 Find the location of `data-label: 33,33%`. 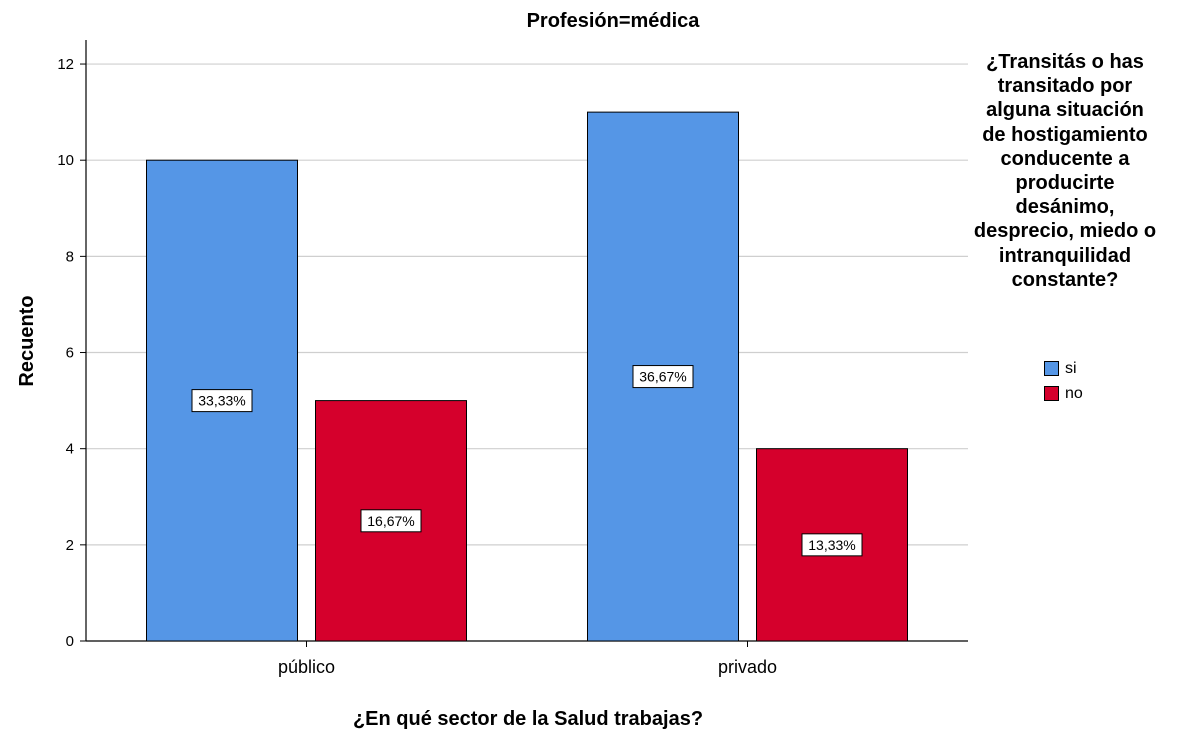

data-label: 33,33% is located at coordinates (221, 401).